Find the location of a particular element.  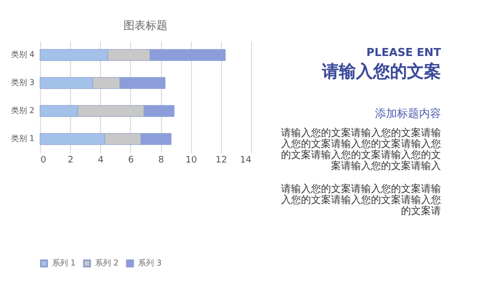

text: 请输入您的文案请输入您的文案请输入您的文案请输入您的文案请输入您的文案请输入您的文案请输入您的文案请输入您的文案请输入 is located at coordinates (361, 149).